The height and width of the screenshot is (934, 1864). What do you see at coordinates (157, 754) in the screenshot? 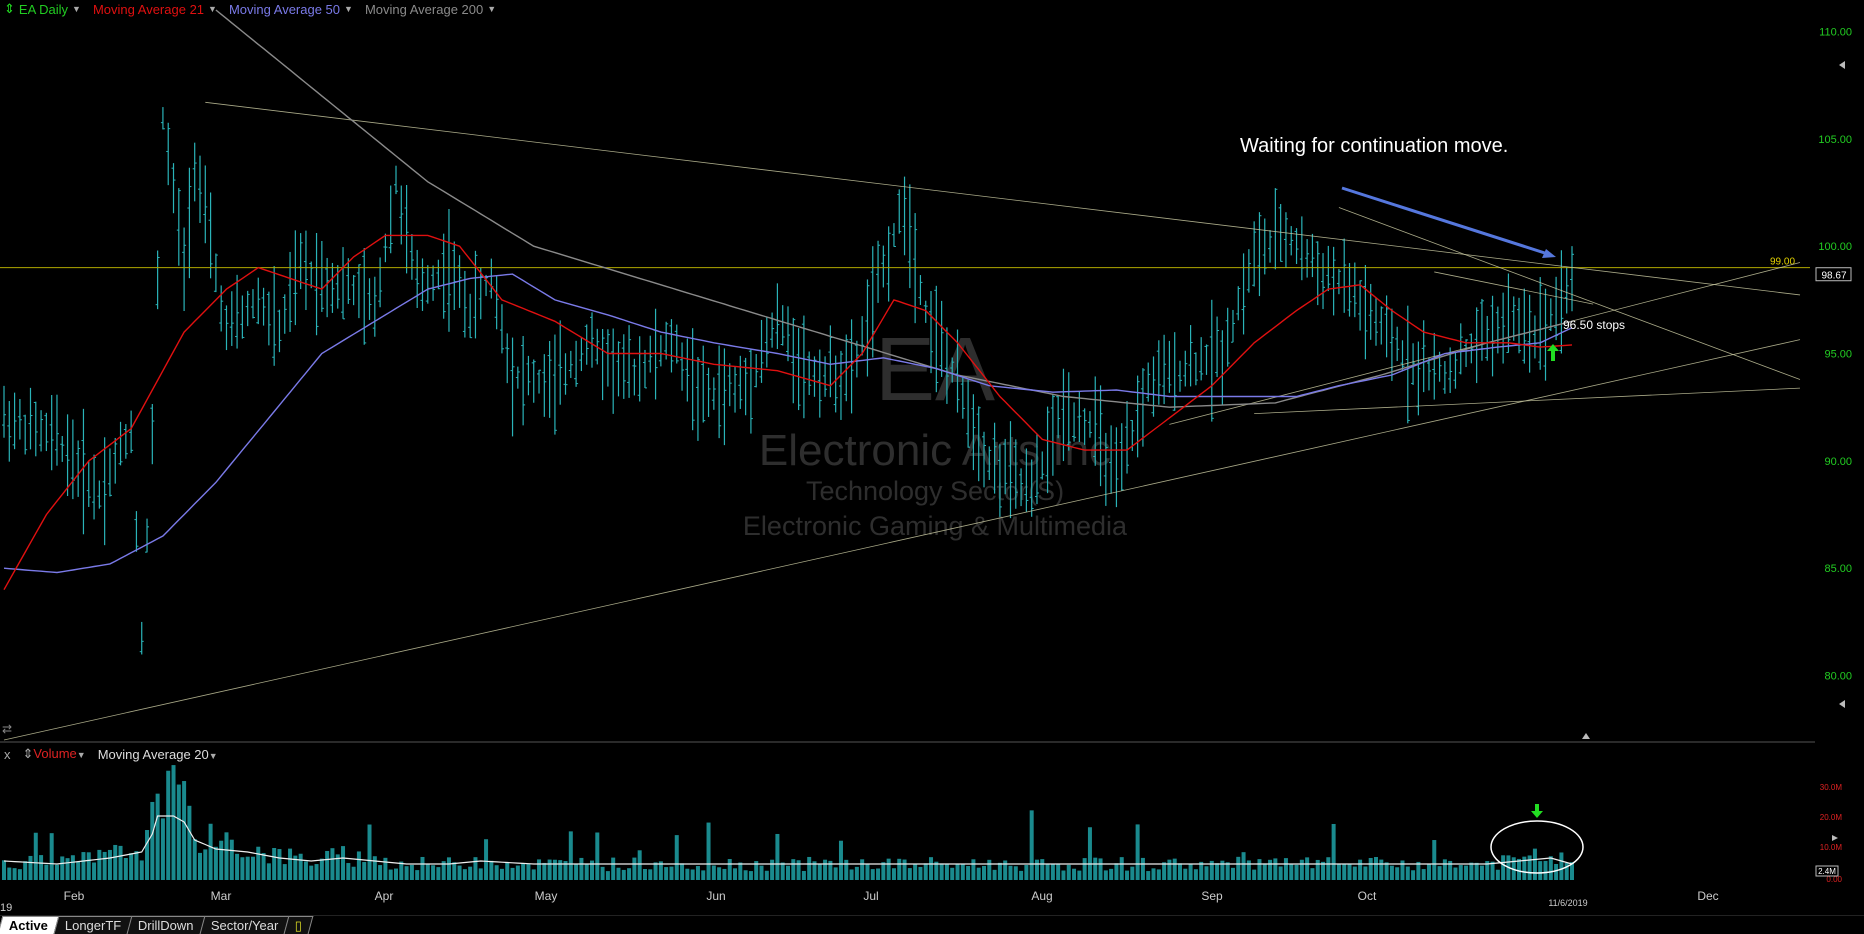
I see `volume-ma20-label: Moving Average 20▼` at bounding box center [157, 754].